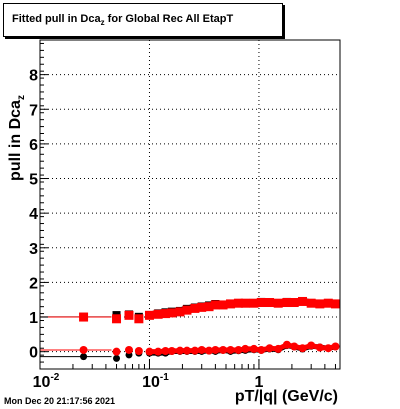 The width and height of the screenshot is (400, 409). What do you see at coordinates (33, 180) in the screenshot?
I see `y-tick-label: 5` at bounding box center [33, 180].